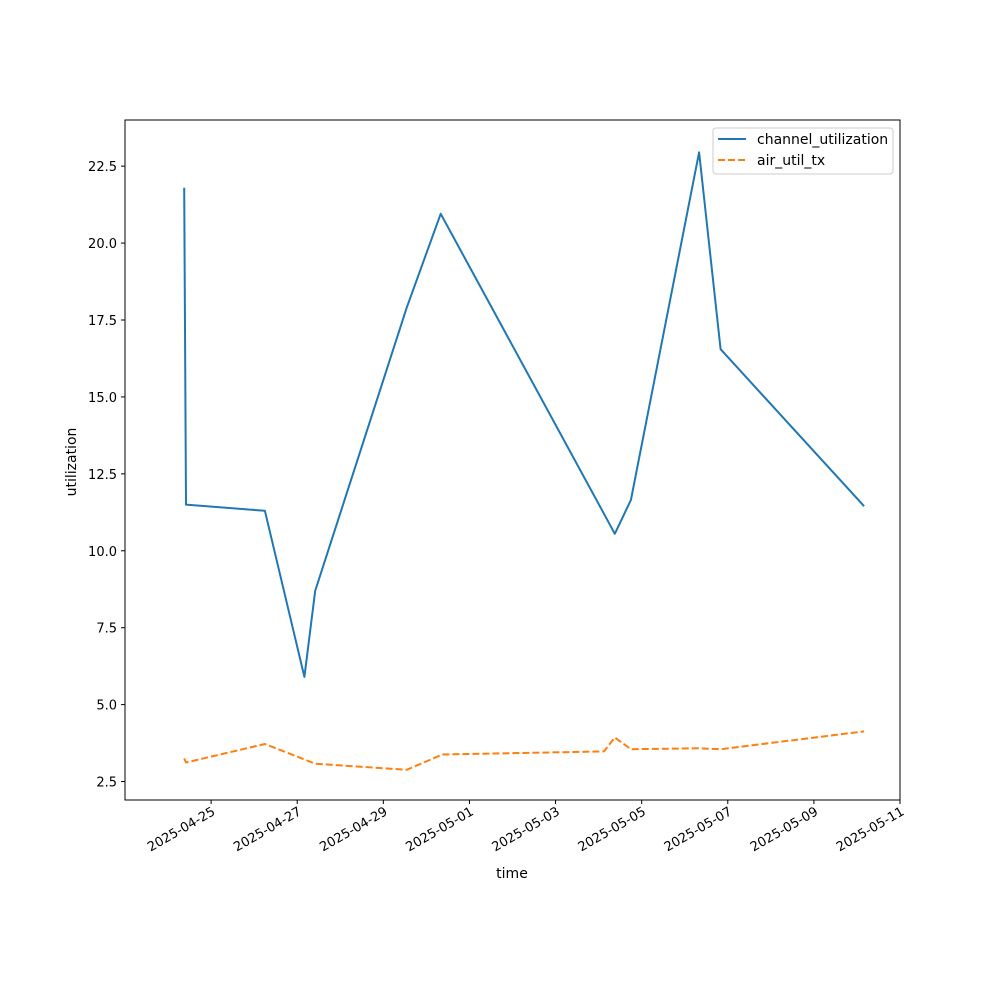 The image size is (1000, 1000). What do you see at coordinates (72, 462) in the screenshot?
I see `y-axis-label: utilization` at bounding box center [72, 462].